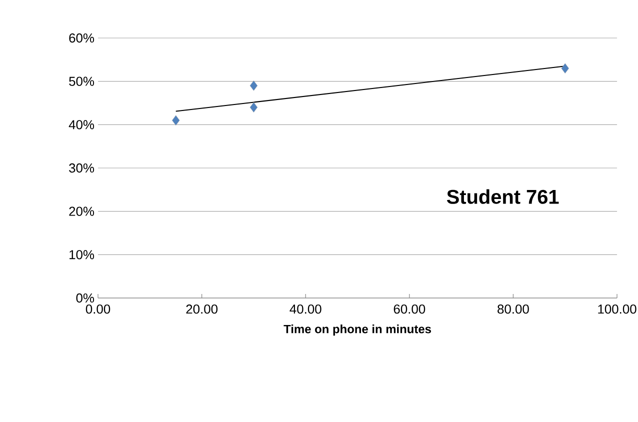  What do you see at coordinates (617, 309) in the screenshot?
I see `x-tick-label: 100.00` at bounding box center [617, 309].